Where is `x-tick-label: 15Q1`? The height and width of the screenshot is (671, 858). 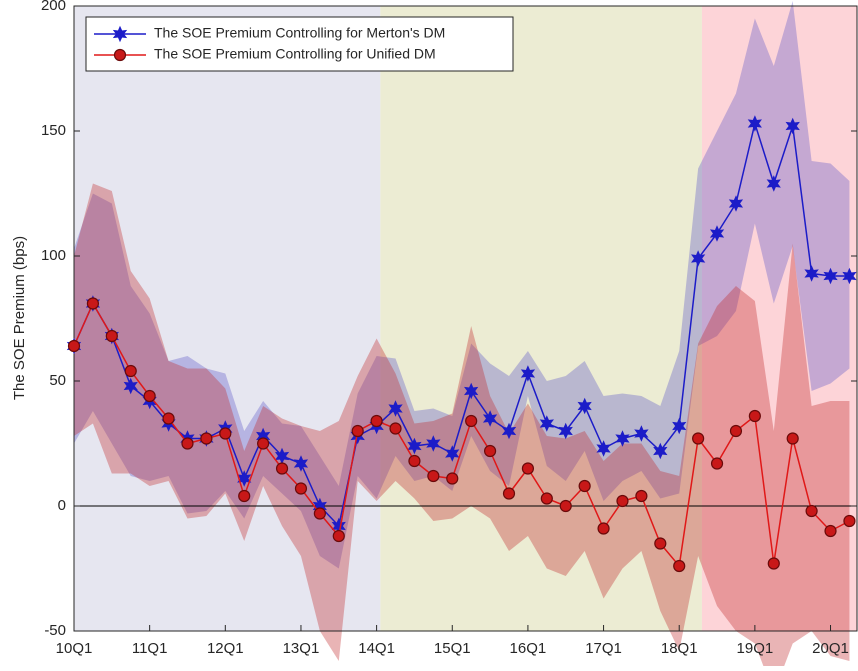 x-tick-label: 15Q1 is located at coordinates (452, 648).